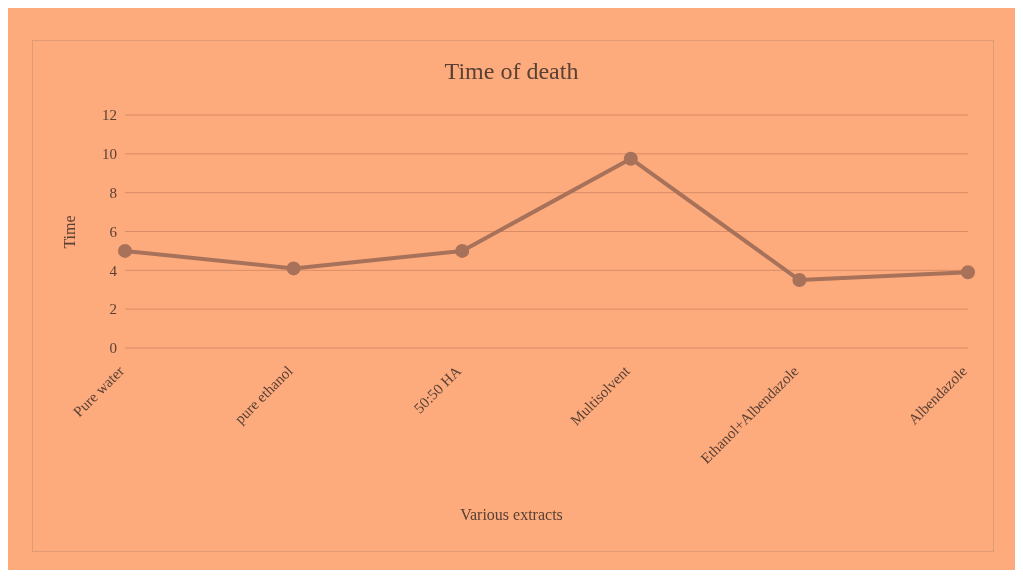 This screenshot has height=577, width=1023. Describe the element at coordinates (113, 270) in the screenshot. I see `y-tick-label: 4` at that location.